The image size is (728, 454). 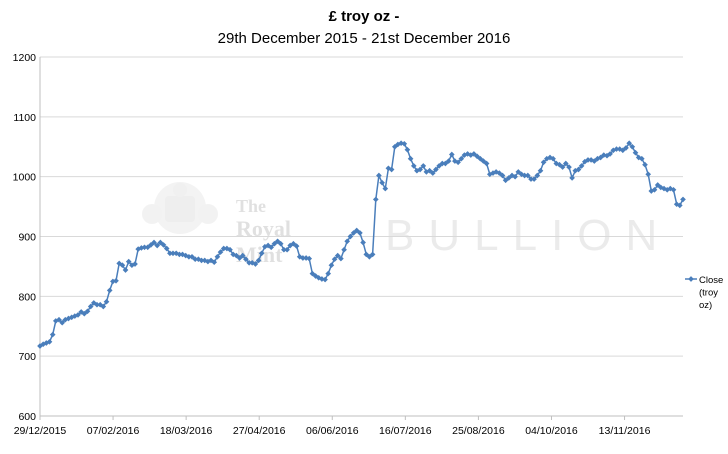 What do you see at coordinates (708, 293) in the screenshot?
I see `legend-label: (troy` at bounding box center [708, 293].